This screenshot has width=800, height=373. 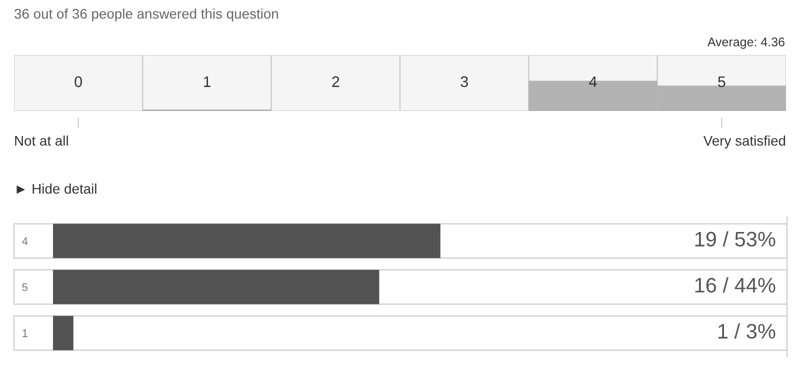 I want to click on text: Average: 4.36, so click(x=745, y=43).